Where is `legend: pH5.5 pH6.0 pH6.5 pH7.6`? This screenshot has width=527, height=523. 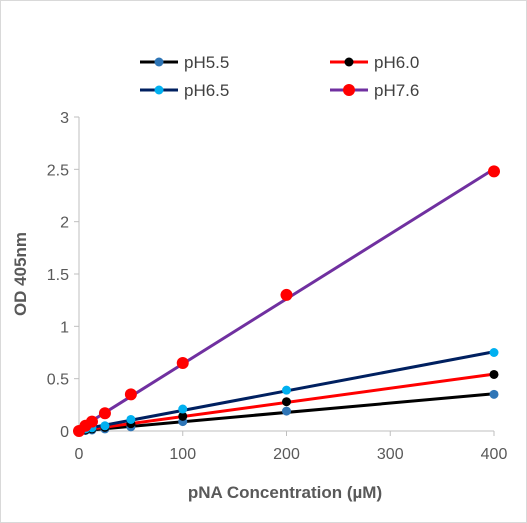
legend: pH5.5 pH6.0 pH6.5 pH7.6 is located at coordinates (279, 76).